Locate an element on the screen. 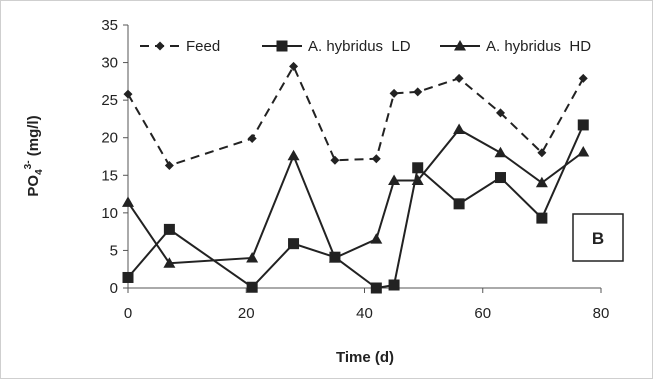 Image resolution: width=653 pixels, height=379 pixels. y-tick-labels: 0 5 10 15 20 25 30 35 is located at coordinates (114, 157).